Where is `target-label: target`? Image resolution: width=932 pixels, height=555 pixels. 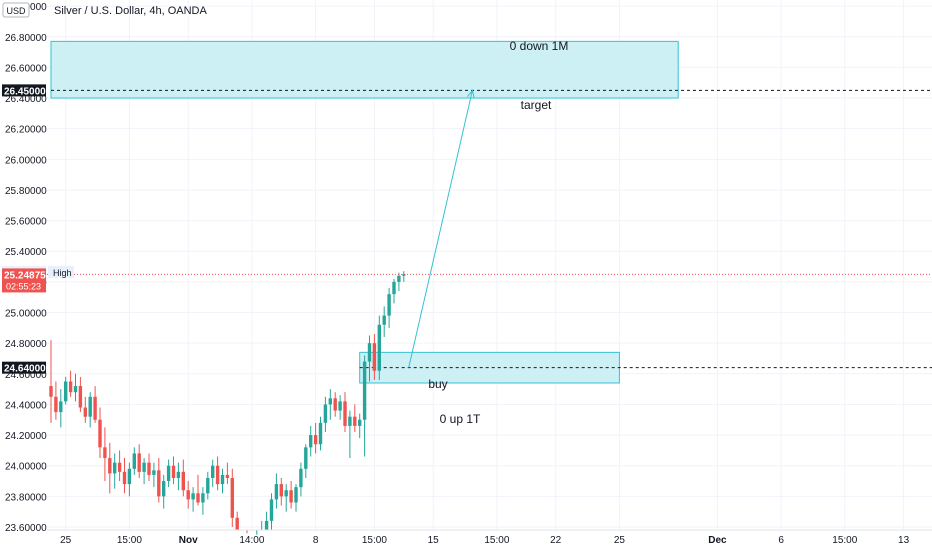 target-label: target is located at coordinates (536, 105).